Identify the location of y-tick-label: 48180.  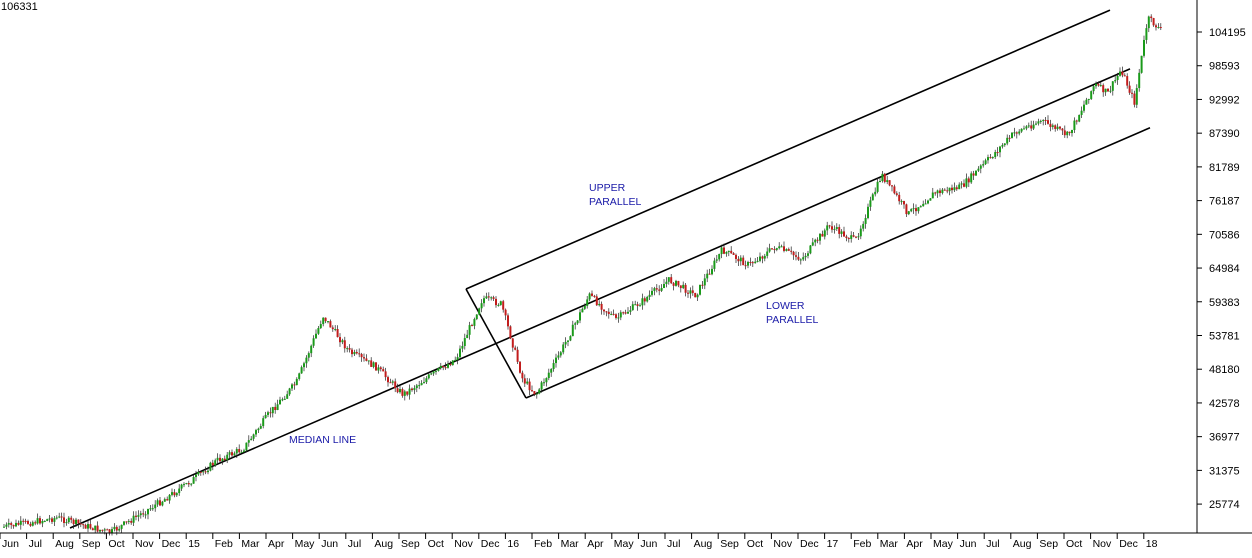
(1224, 370).